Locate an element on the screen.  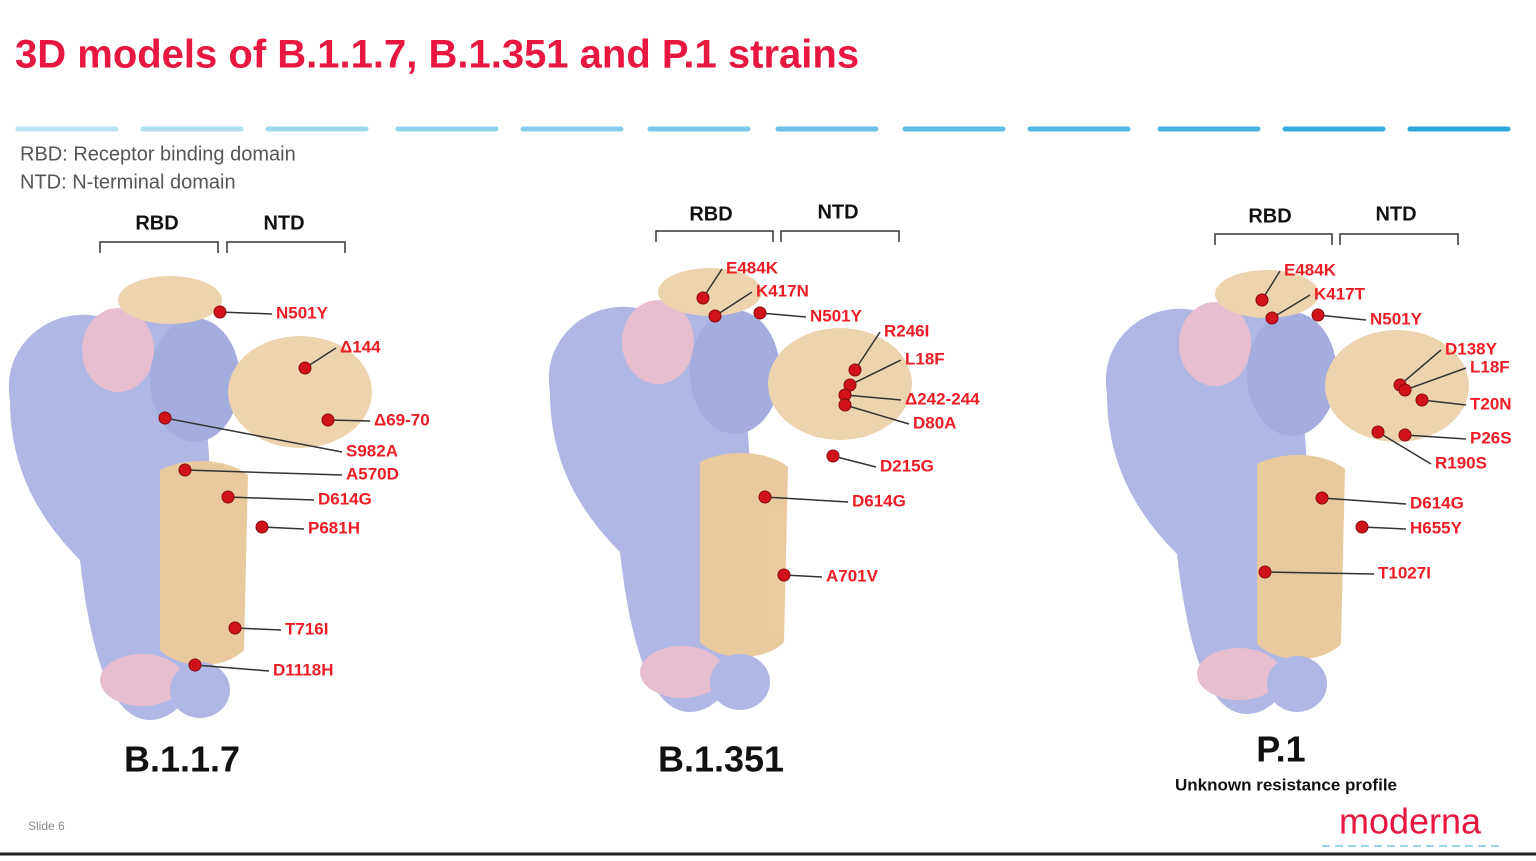
mutation-label: D80A is located at coordinates (934, 422).